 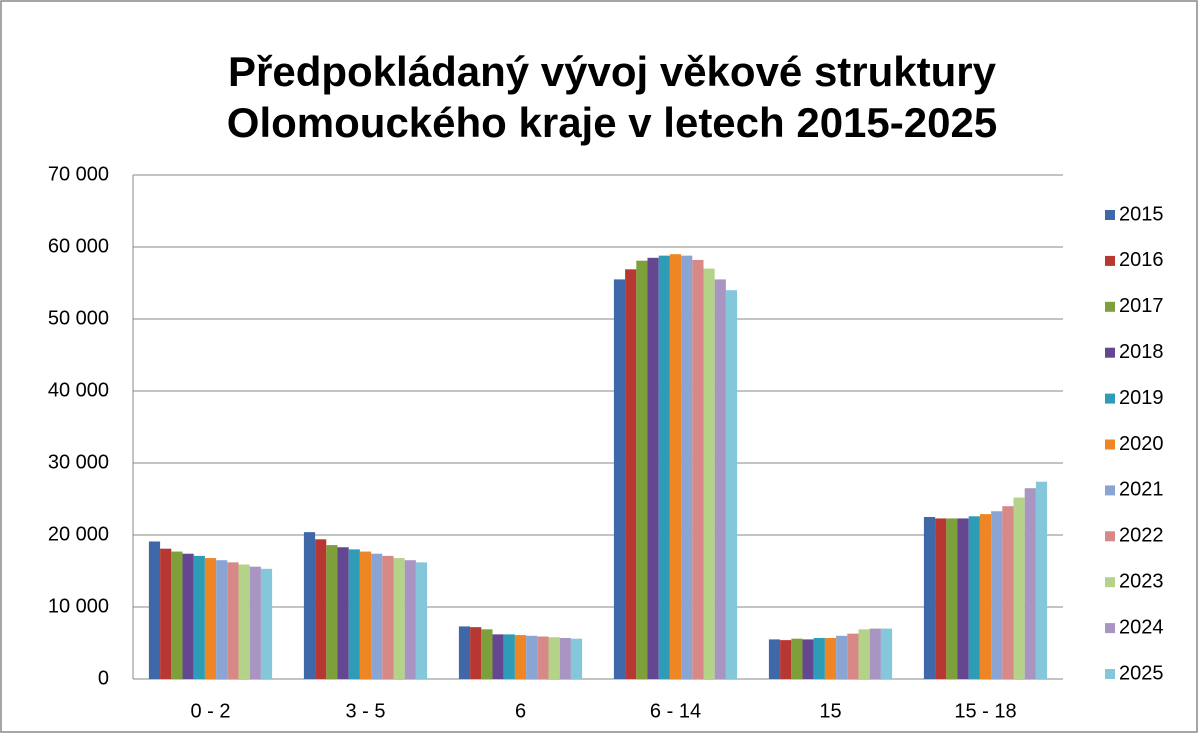 I want to click on y-tick-label: 60 000, so click(x=78, y=246).